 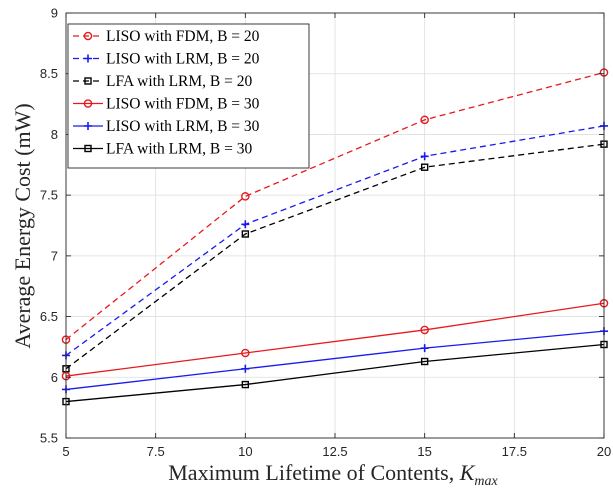 What do you see at coordinates (22, 225) in the screenshot?
I see `y-axis-label: Average Energy Cost (mW)` at bounding box center [22, 225].